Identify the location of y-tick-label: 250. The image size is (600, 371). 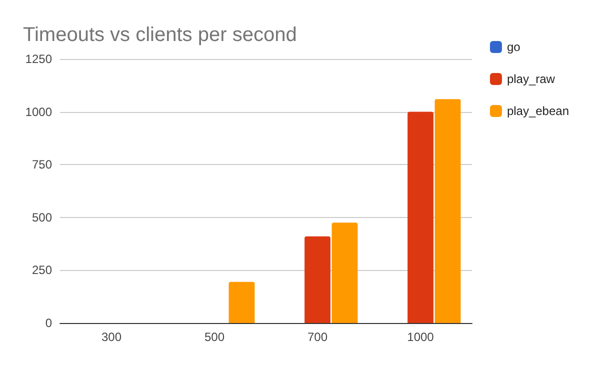
(42, 270).